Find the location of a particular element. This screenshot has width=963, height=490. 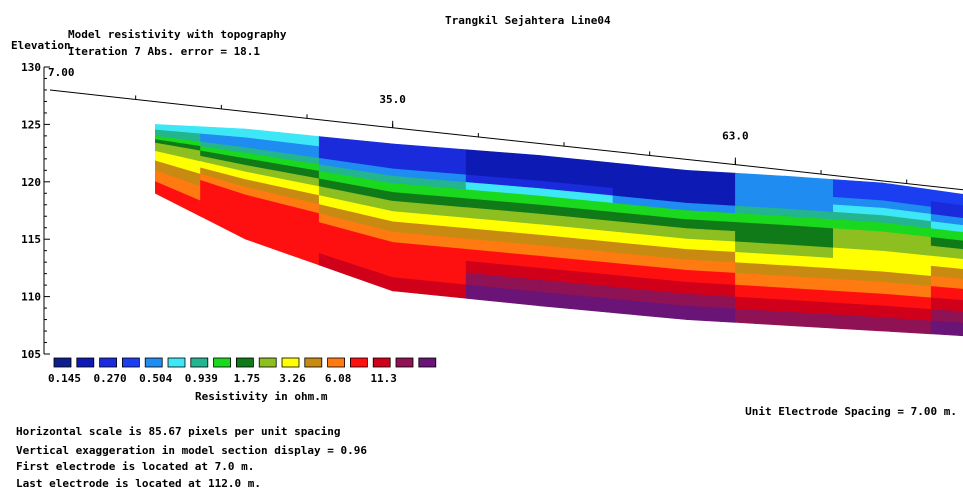

subtitle-line: Model resistivity with topography is located at coordinates (177, 34).